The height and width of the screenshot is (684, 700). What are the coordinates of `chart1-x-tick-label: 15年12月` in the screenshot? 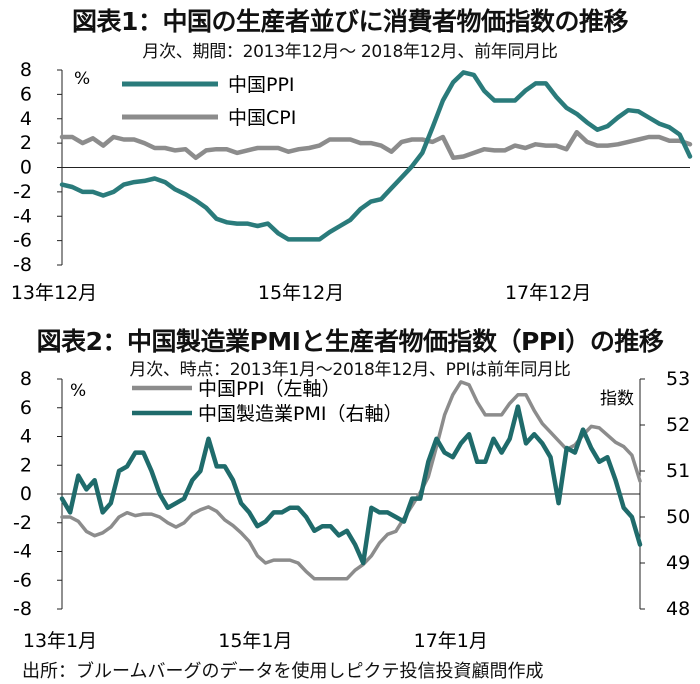 It's located at (301, 293).